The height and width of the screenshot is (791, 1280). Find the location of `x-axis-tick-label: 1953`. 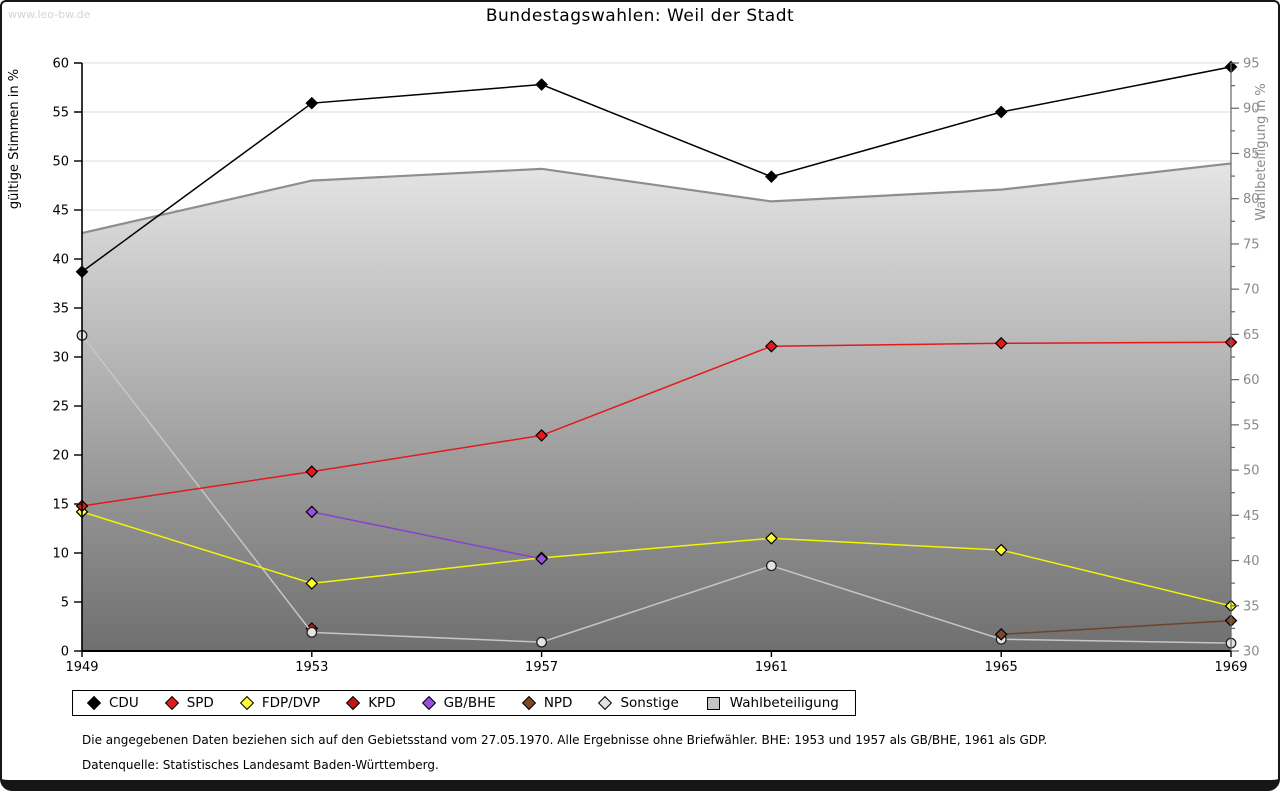

x-axis-tick-label: 1953 is located at coordinates (311, 667).